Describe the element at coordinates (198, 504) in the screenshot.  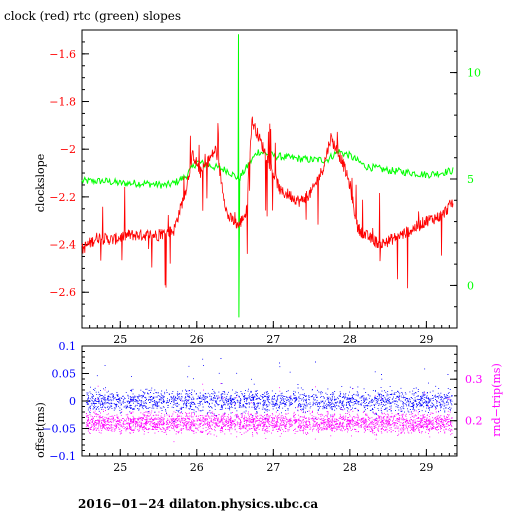
I see `footer-text: 2016−01−24 dilaton.physics.ubc.ca` at that location.